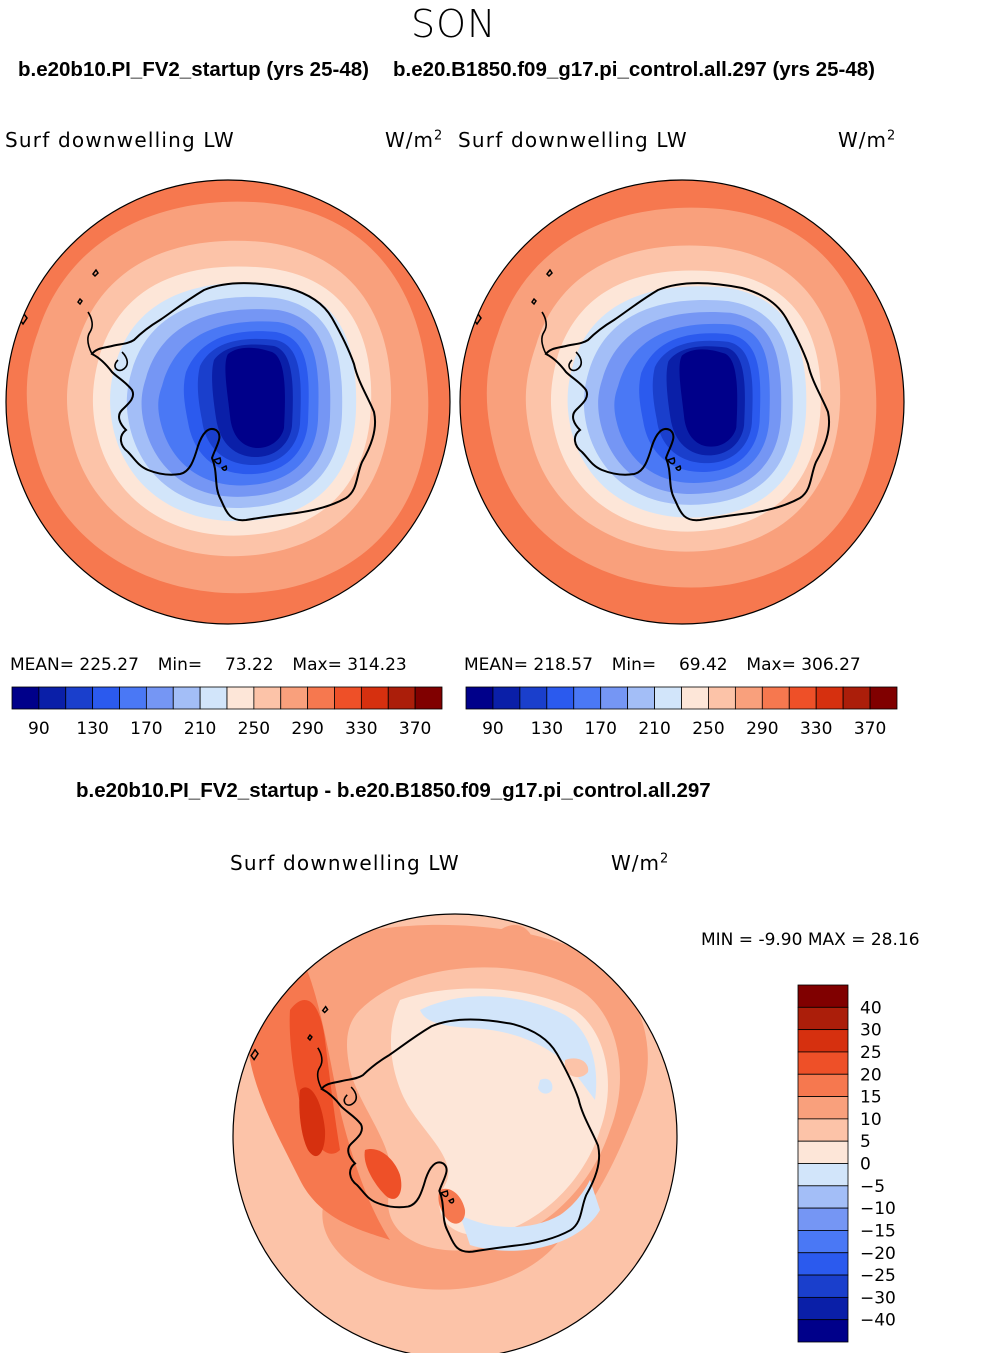 The height and width of the screenshot is (1353, 991). I want to click on diff-min-max: MIN = -9.90 MAX = 28.16, so click(810, 940).